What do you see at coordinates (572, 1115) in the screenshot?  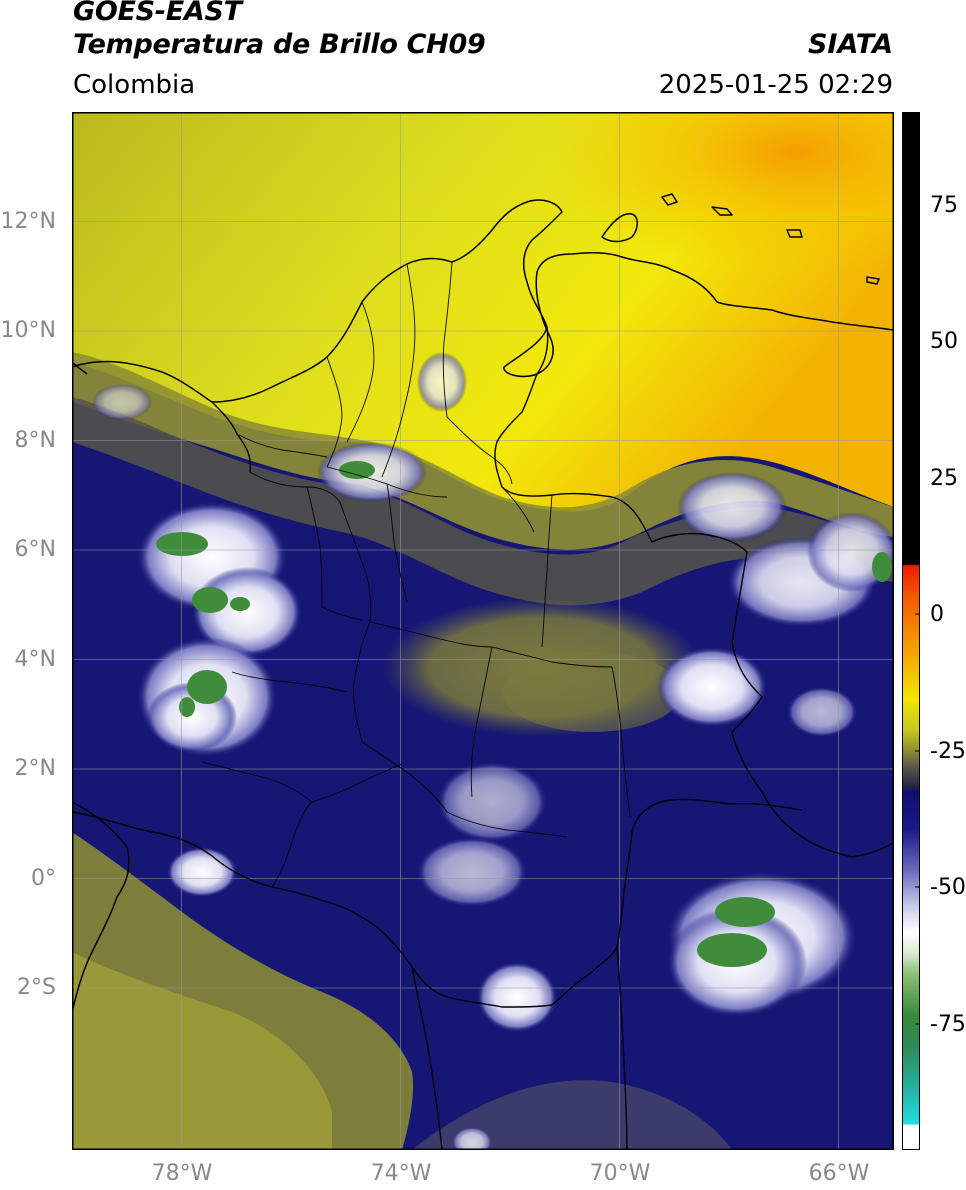 I see `olive-southeast` at bounding box center [572, 1115].